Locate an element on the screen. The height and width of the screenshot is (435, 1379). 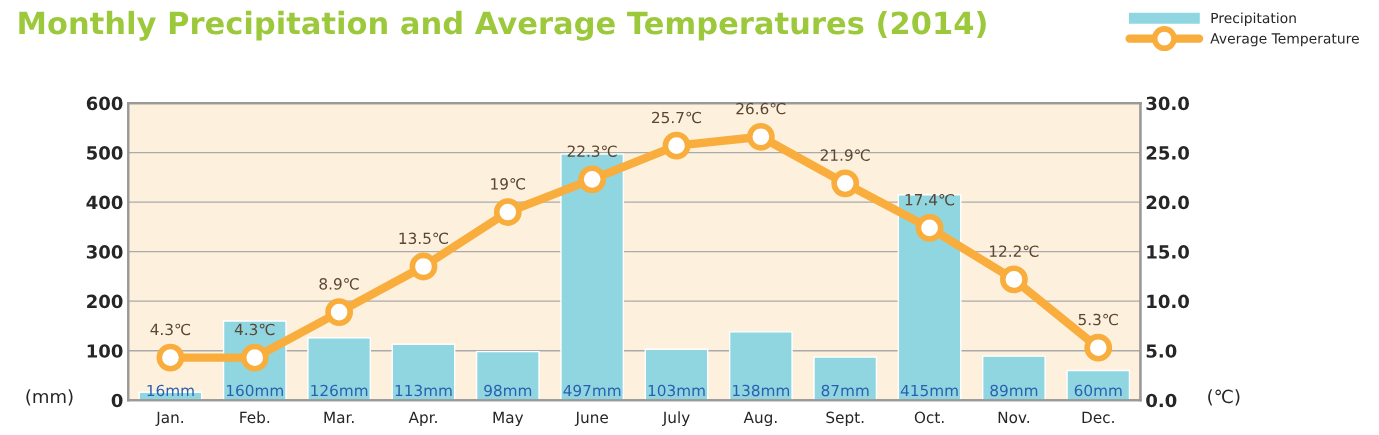
x-tick-label: Oct. is located at coordinates (929, 417).